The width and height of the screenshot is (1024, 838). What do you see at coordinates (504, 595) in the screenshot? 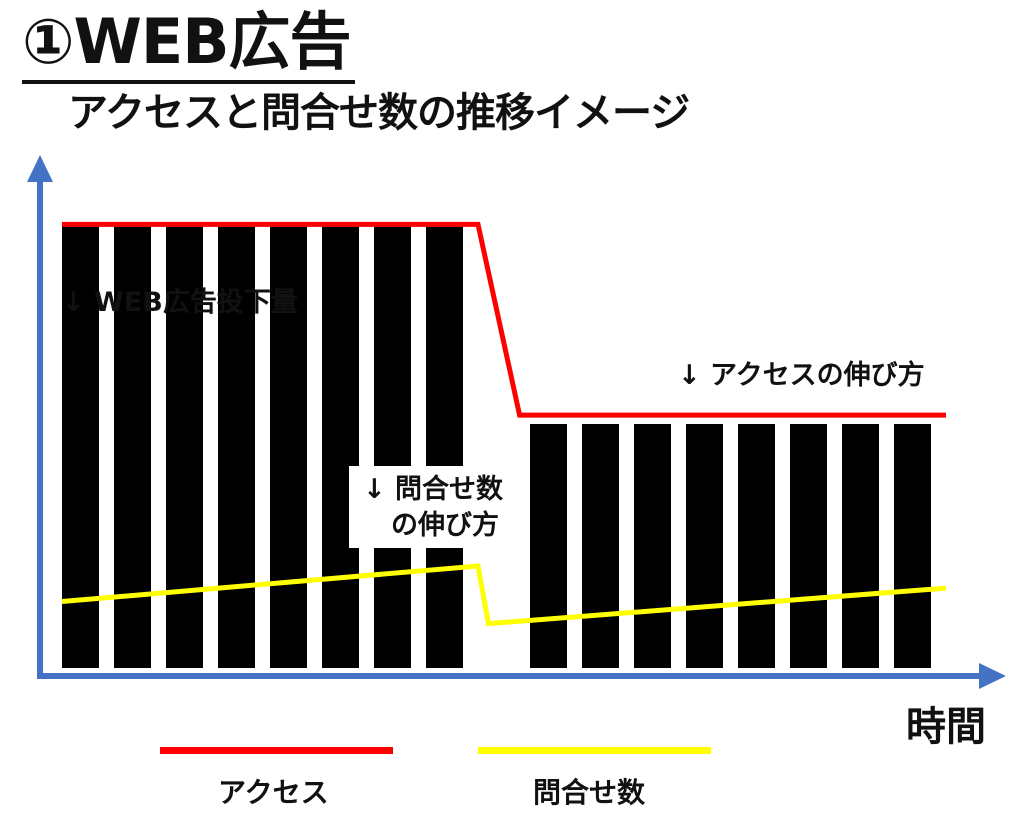
I see `inquiry-line` at bounding box center [504, 595].